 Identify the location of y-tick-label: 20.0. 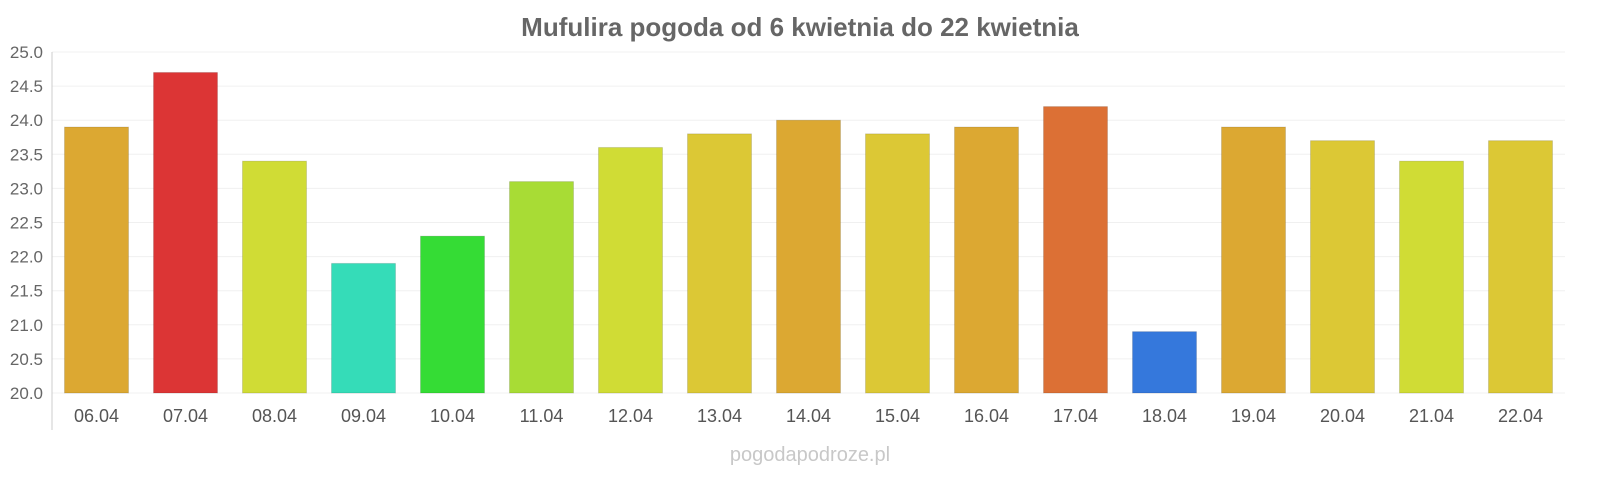
(26, 393).